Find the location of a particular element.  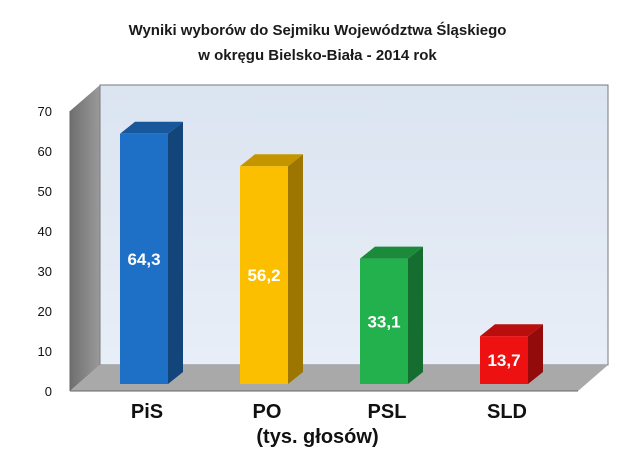

bar-pis: 64,3 is located at coordinates (151, 253).